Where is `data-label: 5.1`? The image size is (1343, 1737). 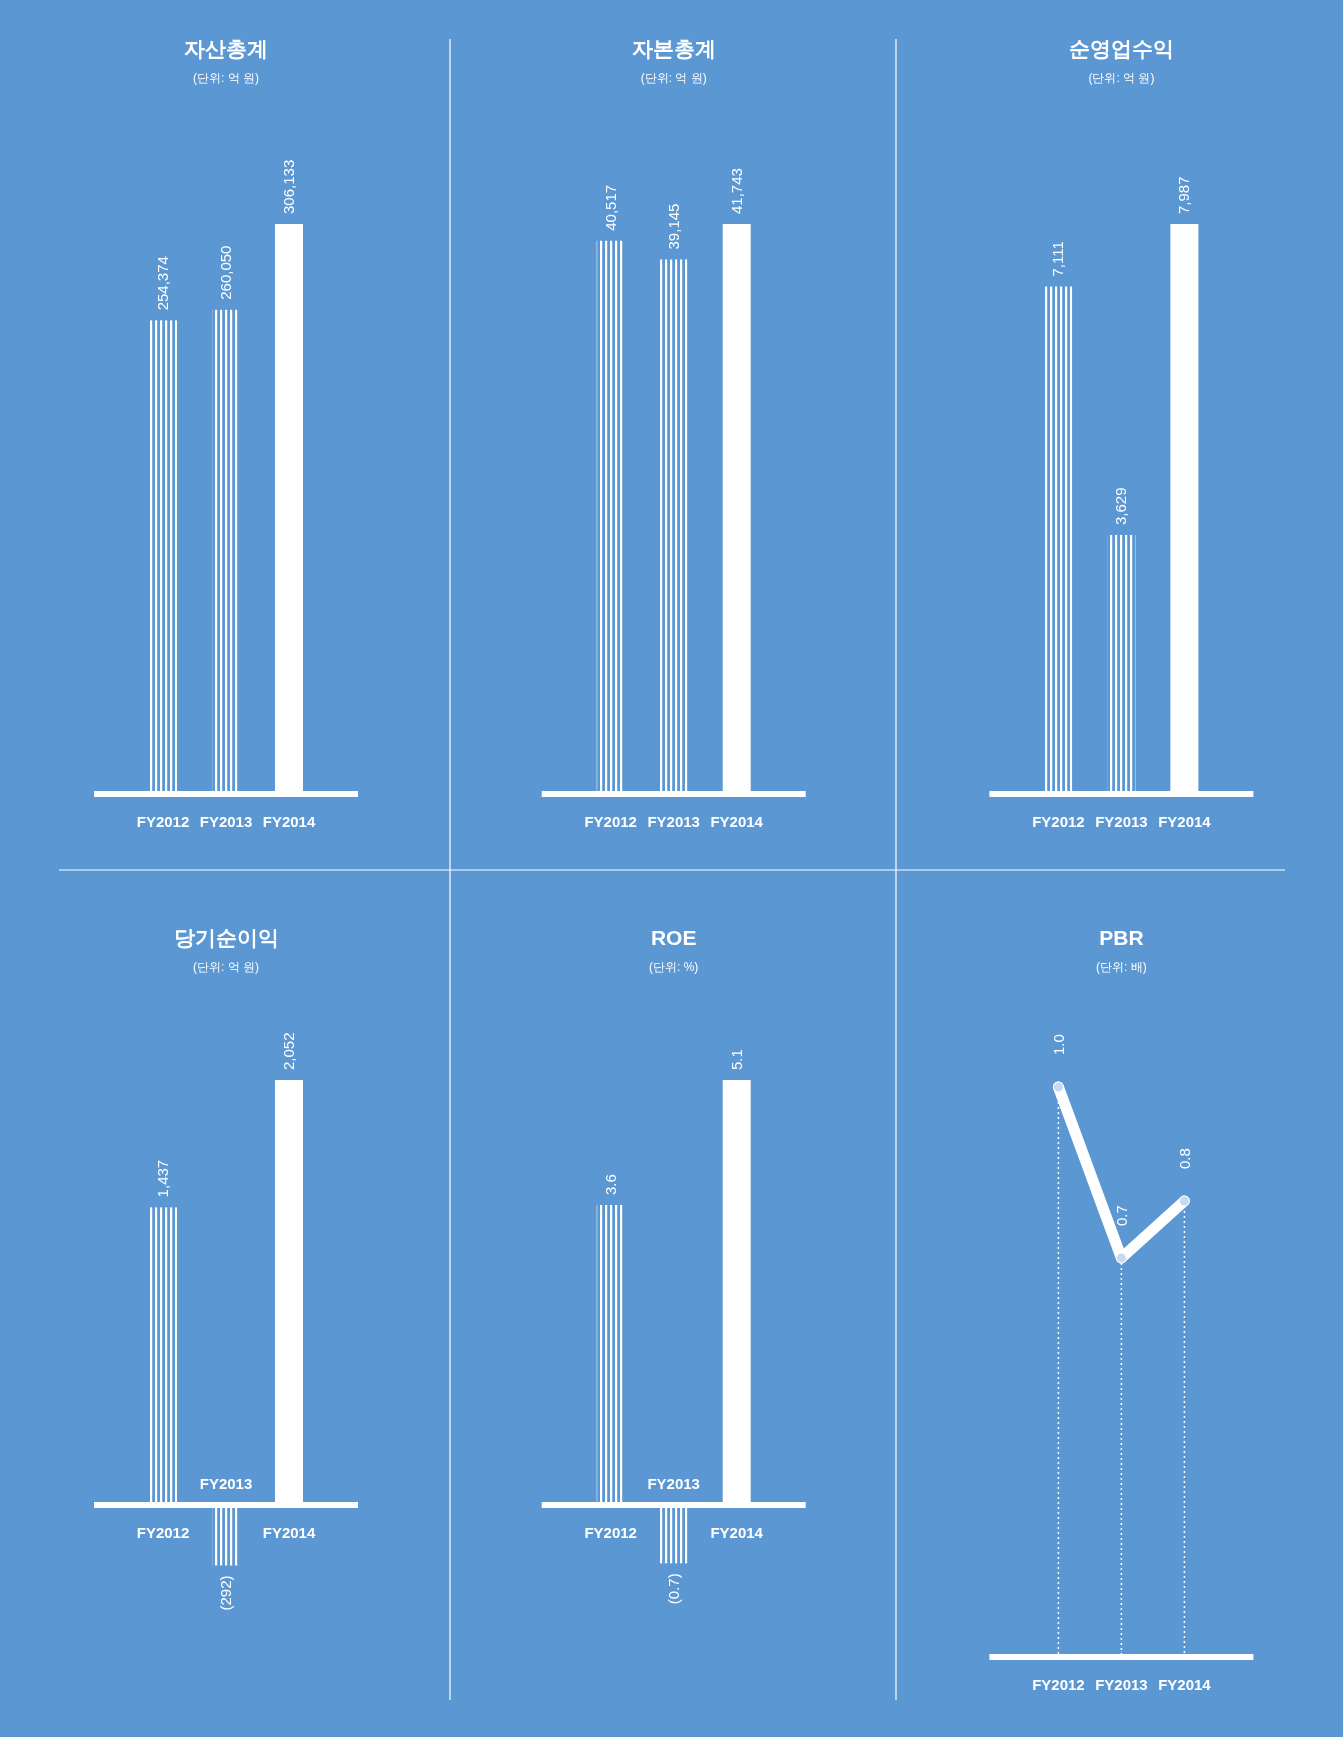 data-label: 5.1 is located at coordinates (736, 1059).